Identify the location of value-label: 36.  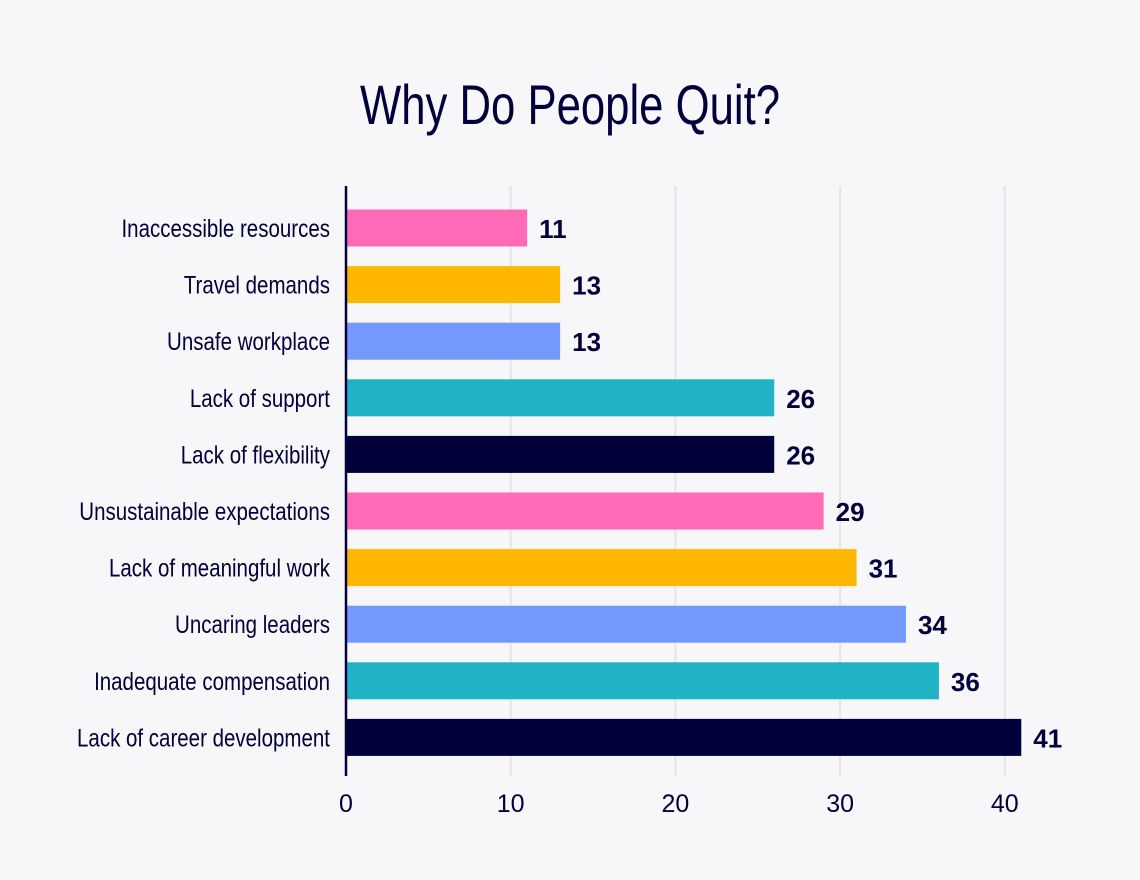
(965, 682).